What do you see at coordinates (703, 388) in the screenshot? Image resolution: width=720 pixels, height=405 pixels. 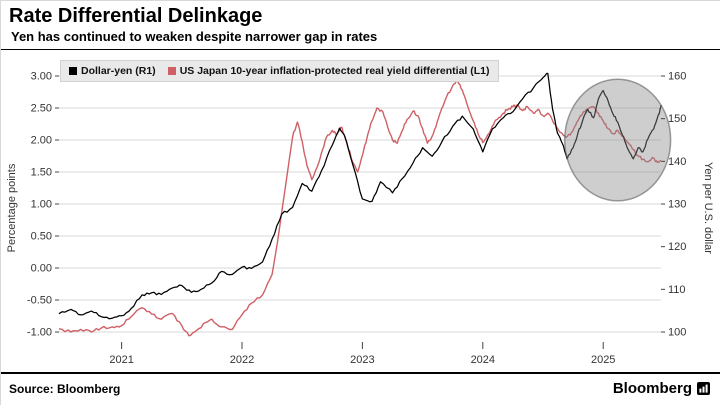 I see `bloomberg-logo-icon` at bounding box center [703, 388].